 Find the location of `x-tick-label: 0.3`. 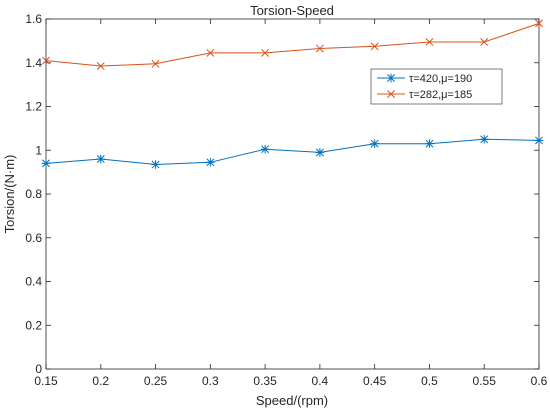

x-tick-label: 0.3 is located at coordinates (210, 381).